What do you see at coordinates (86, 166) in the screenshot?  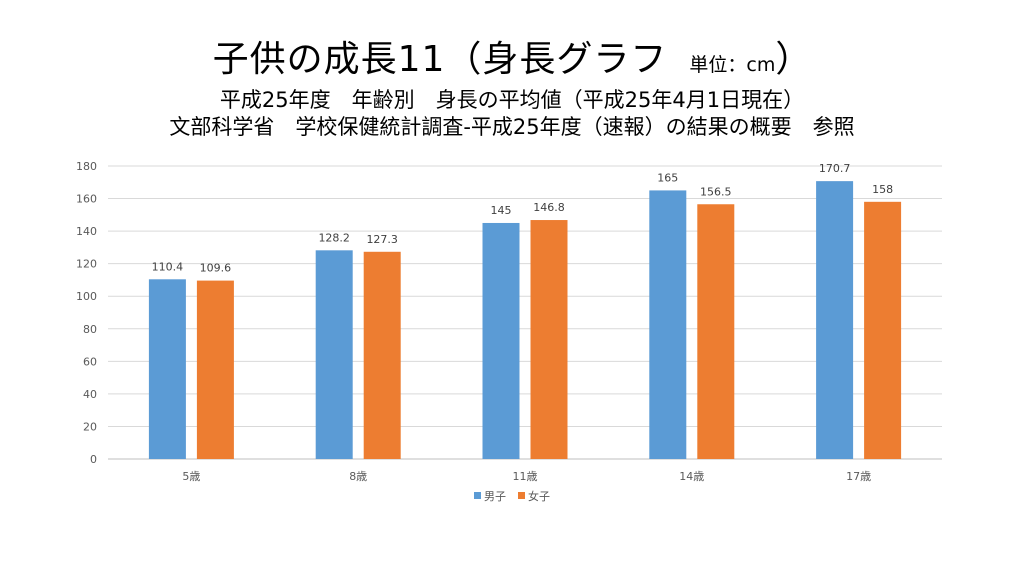 I see `y-tick-label: 180` at bounding box center [86, 166].